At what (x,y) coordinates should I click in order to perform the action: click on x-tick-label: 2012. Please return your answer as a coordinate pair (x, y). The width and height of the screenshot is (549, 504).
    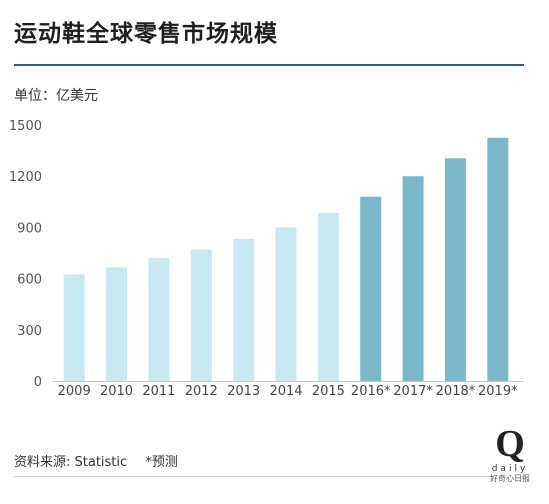
    Looking at the image, I should click on (201, 391).